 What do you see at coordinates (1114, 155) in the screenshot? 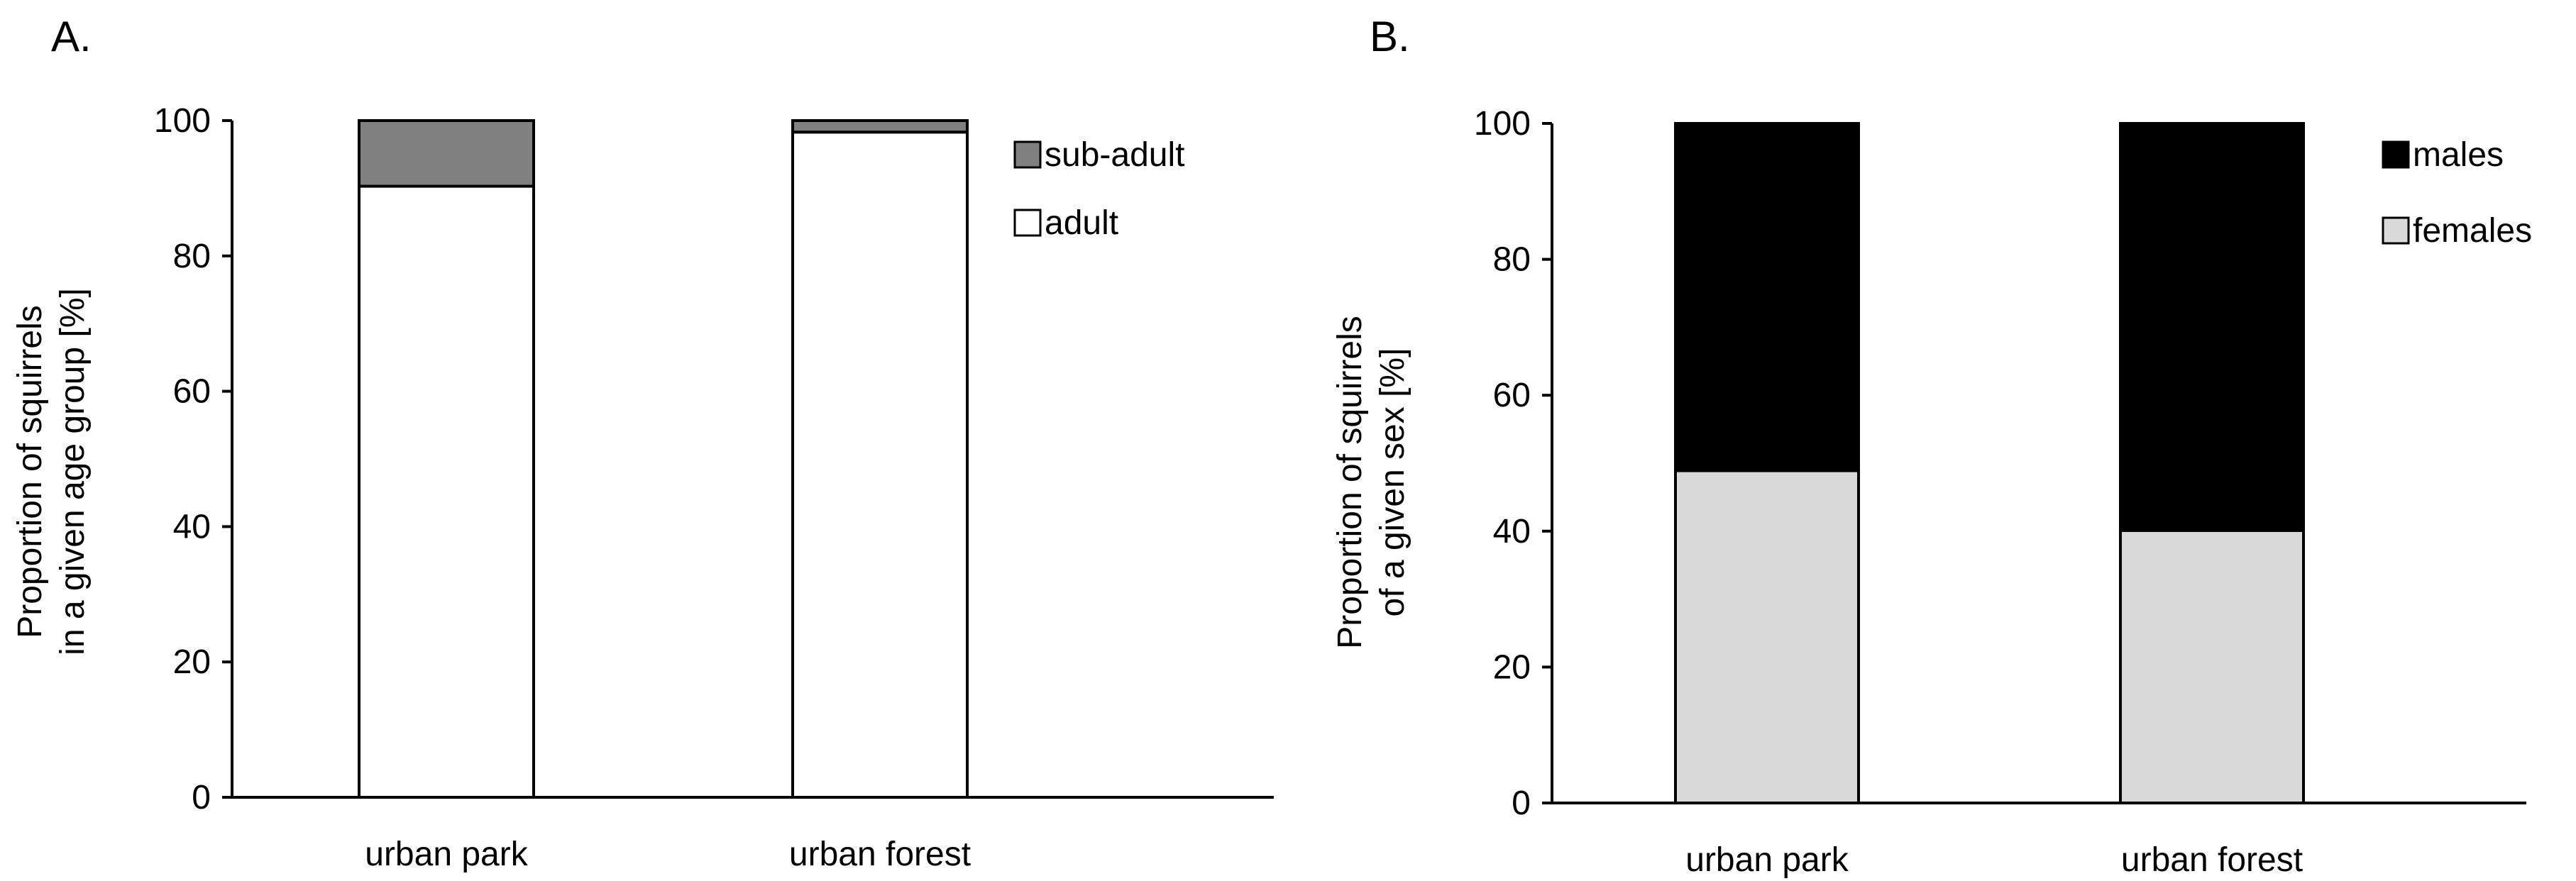
I see `panel-a-legend-label-sub-adult: sub-adult` at bounding box center [1114, 155].